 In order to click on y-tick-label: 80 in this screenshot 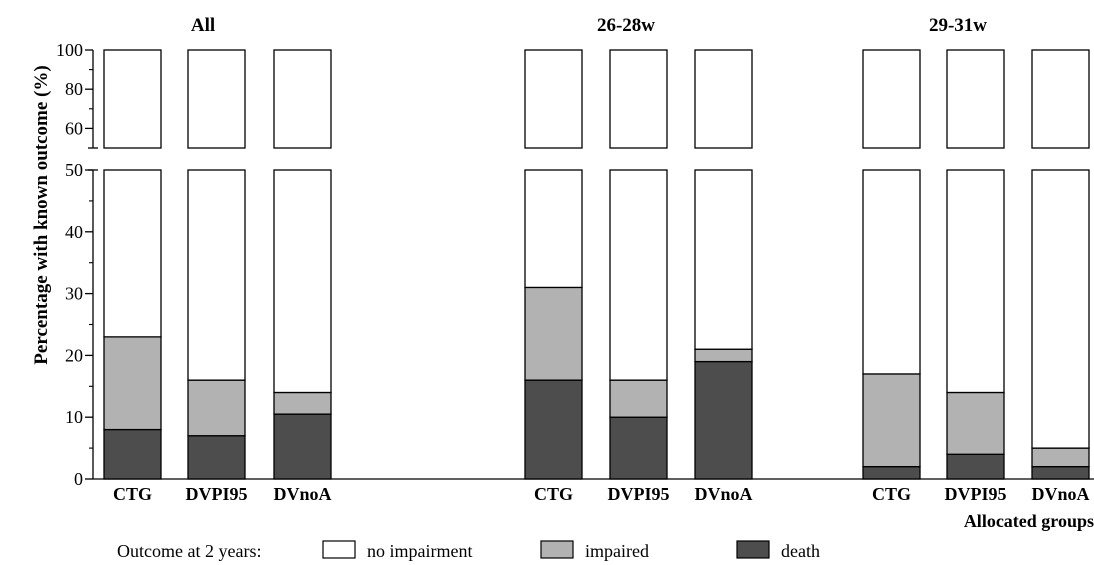, I will do `click(74, 89)`.